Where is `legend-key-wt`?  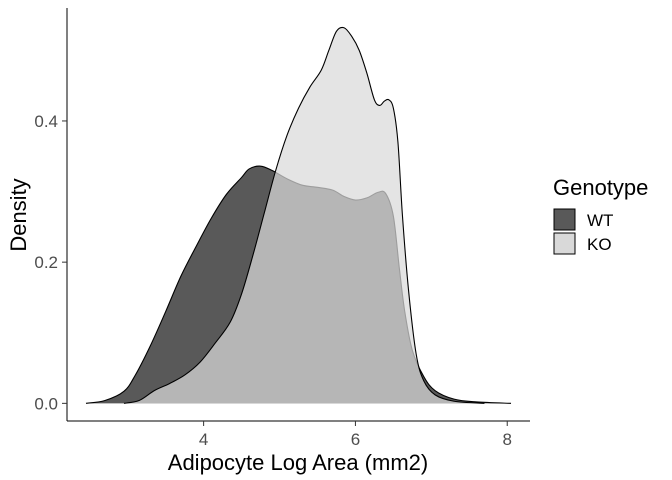
legend-key-wt is located at coordinates (564, 219).